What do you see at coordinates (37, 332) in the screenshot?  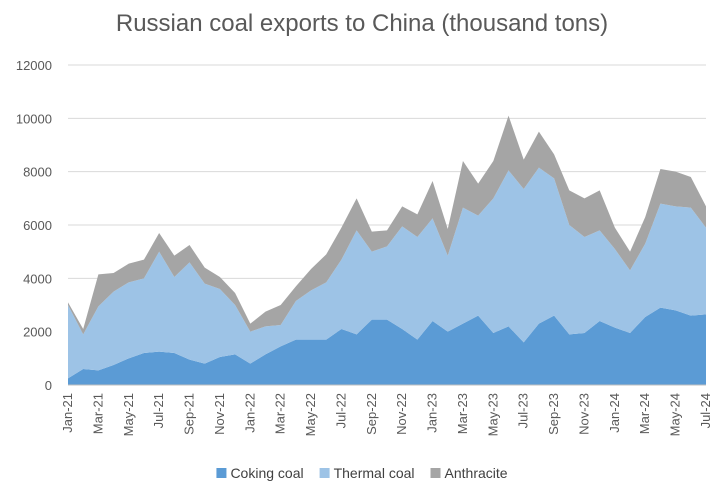 I see `y-tick-label: 2000` at bounding box center [37, 332].